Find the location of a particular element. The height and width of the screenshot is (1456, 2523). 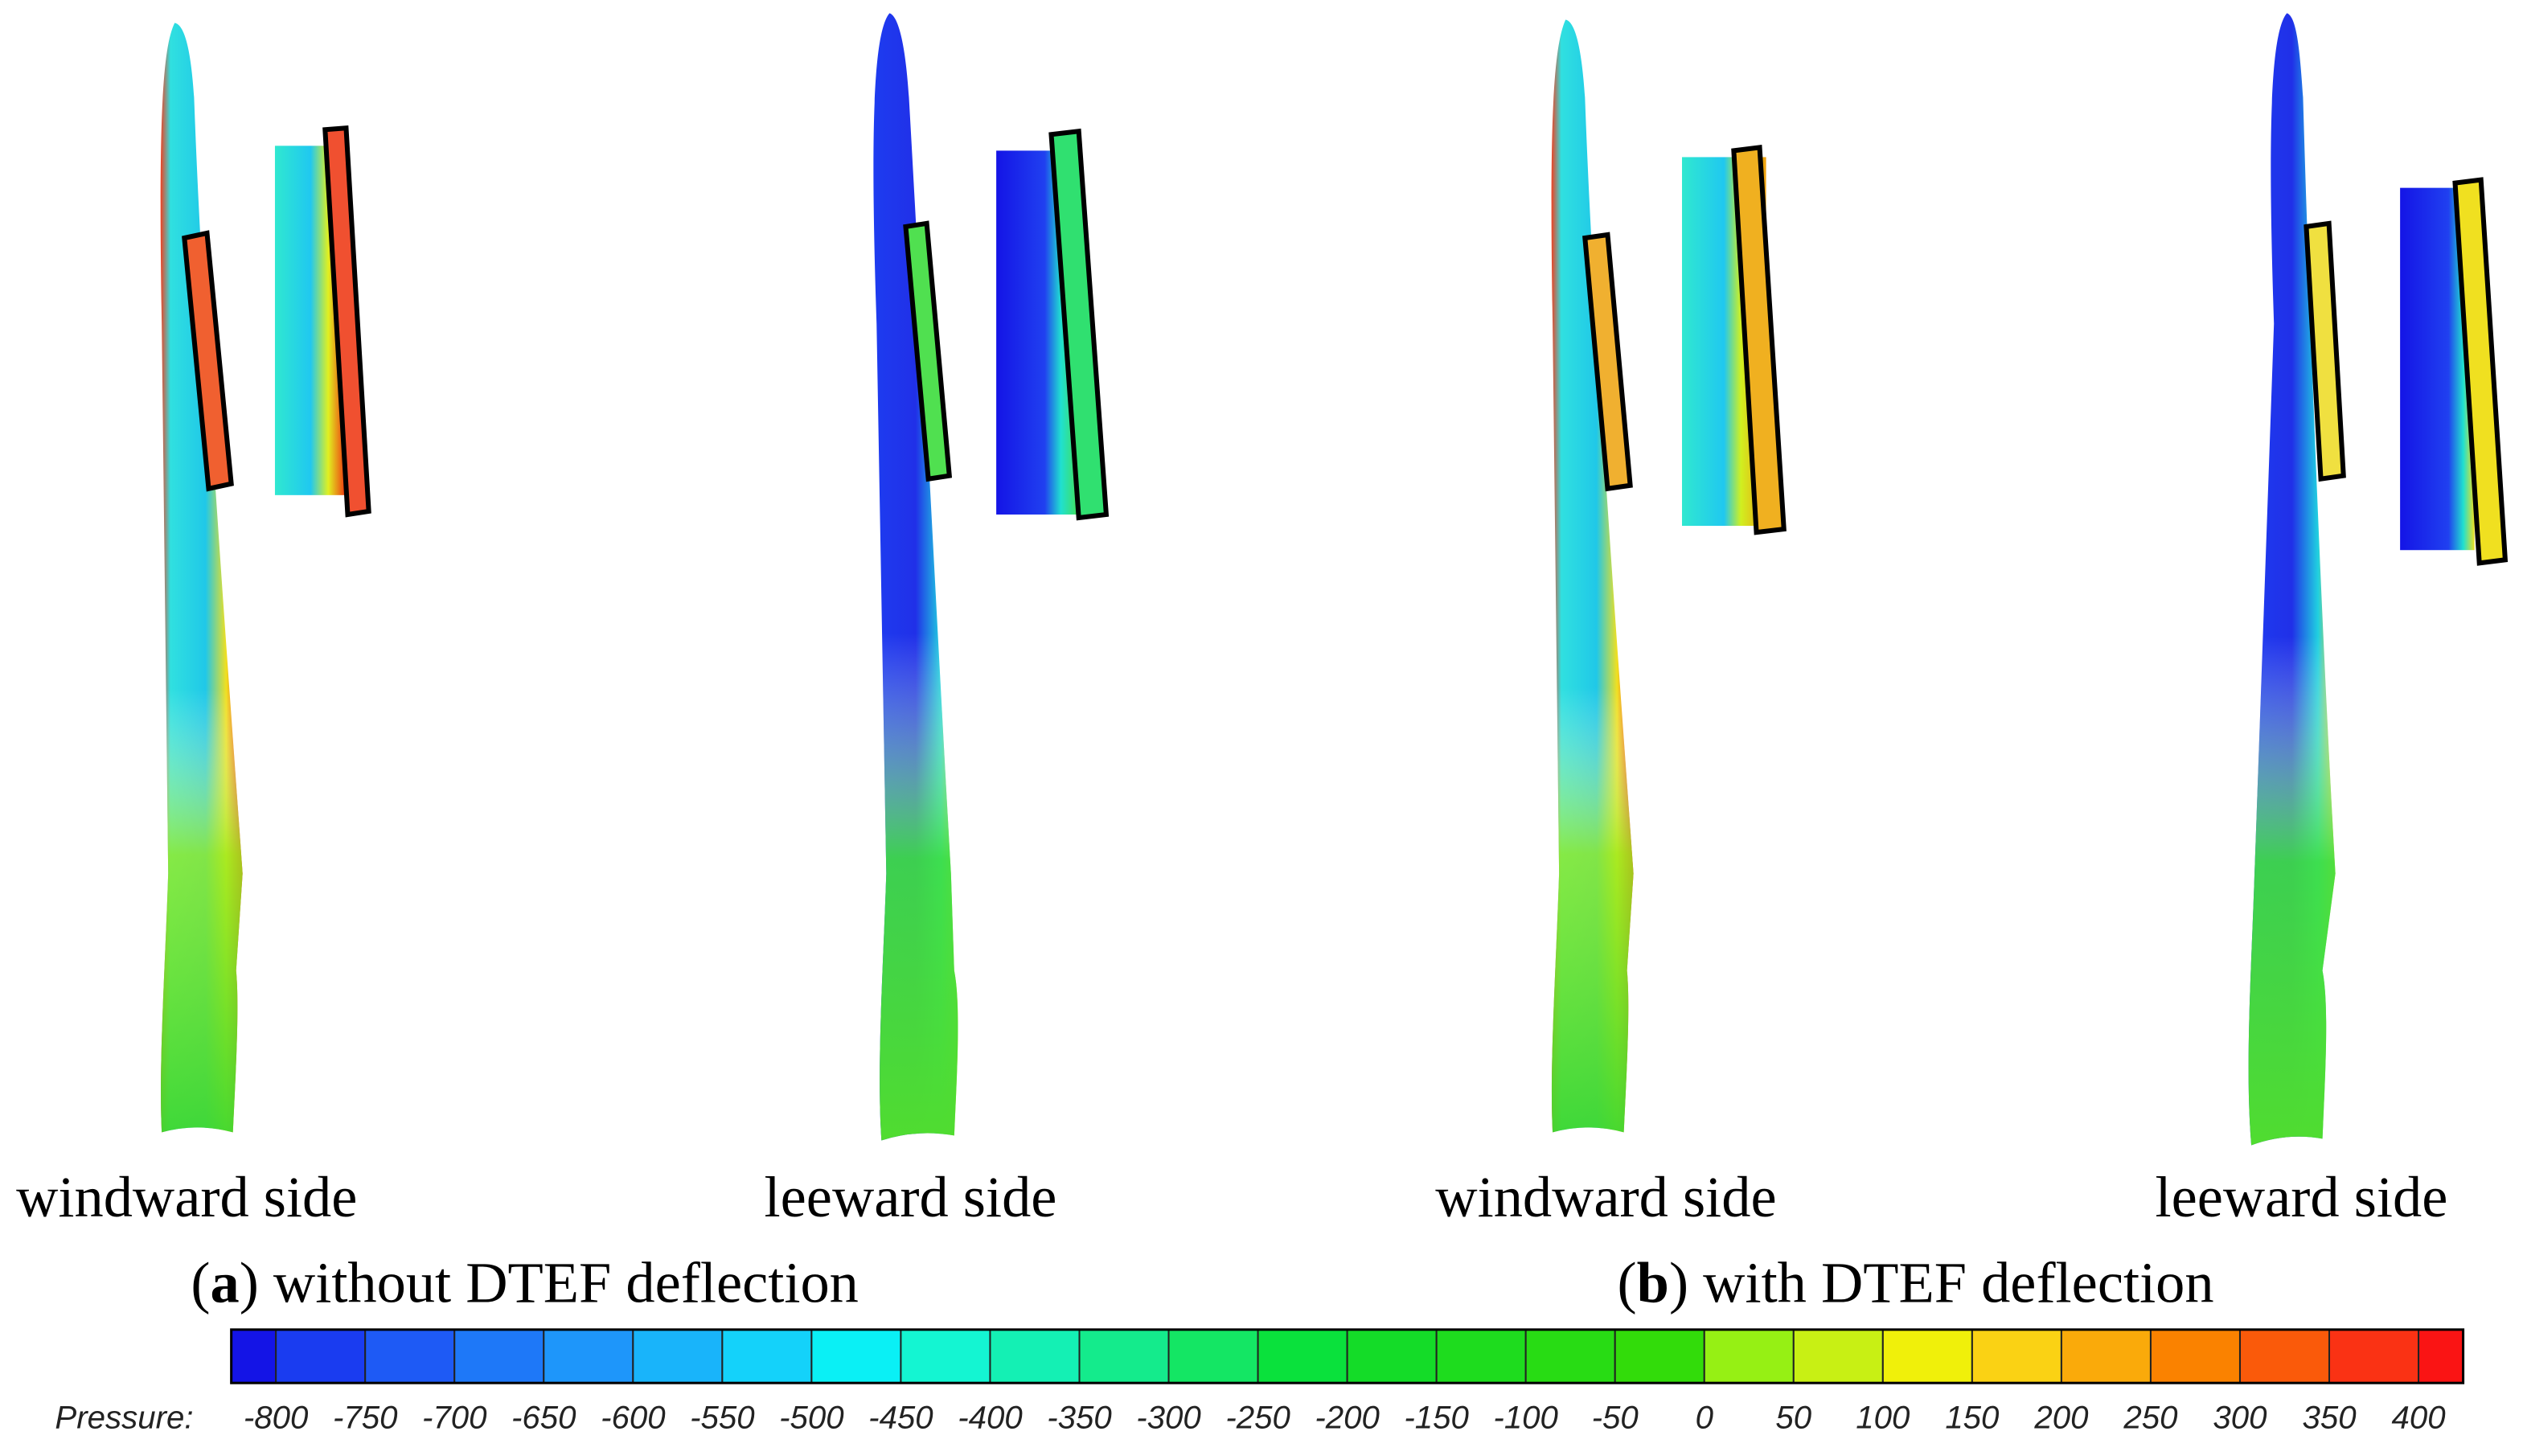

blade-windward-b is located at coordinates (1669, 576).